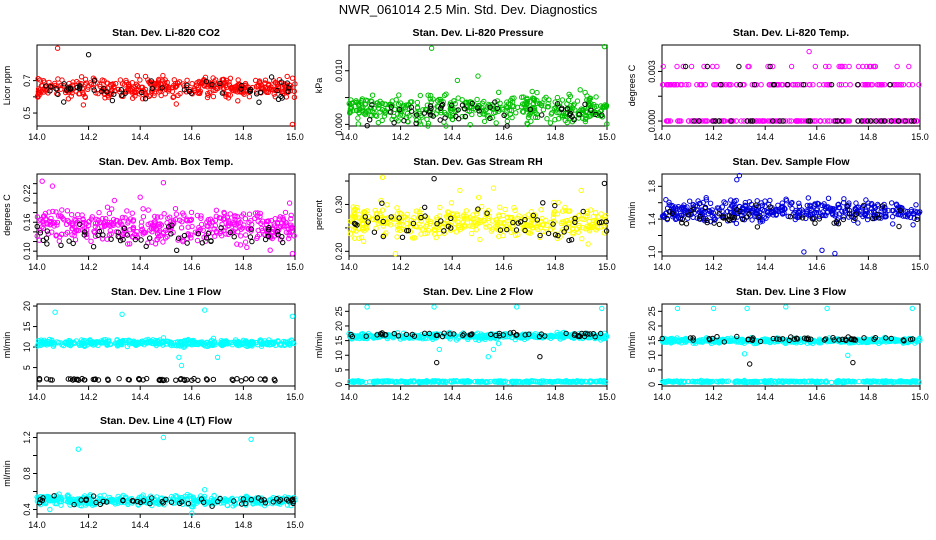 The height and width of the screenshot is (540, 936). What do you see at coordinates (140, 397) in the screenshot?
I see `x-tick-label: 14.4` at bounding box center [140, 397].